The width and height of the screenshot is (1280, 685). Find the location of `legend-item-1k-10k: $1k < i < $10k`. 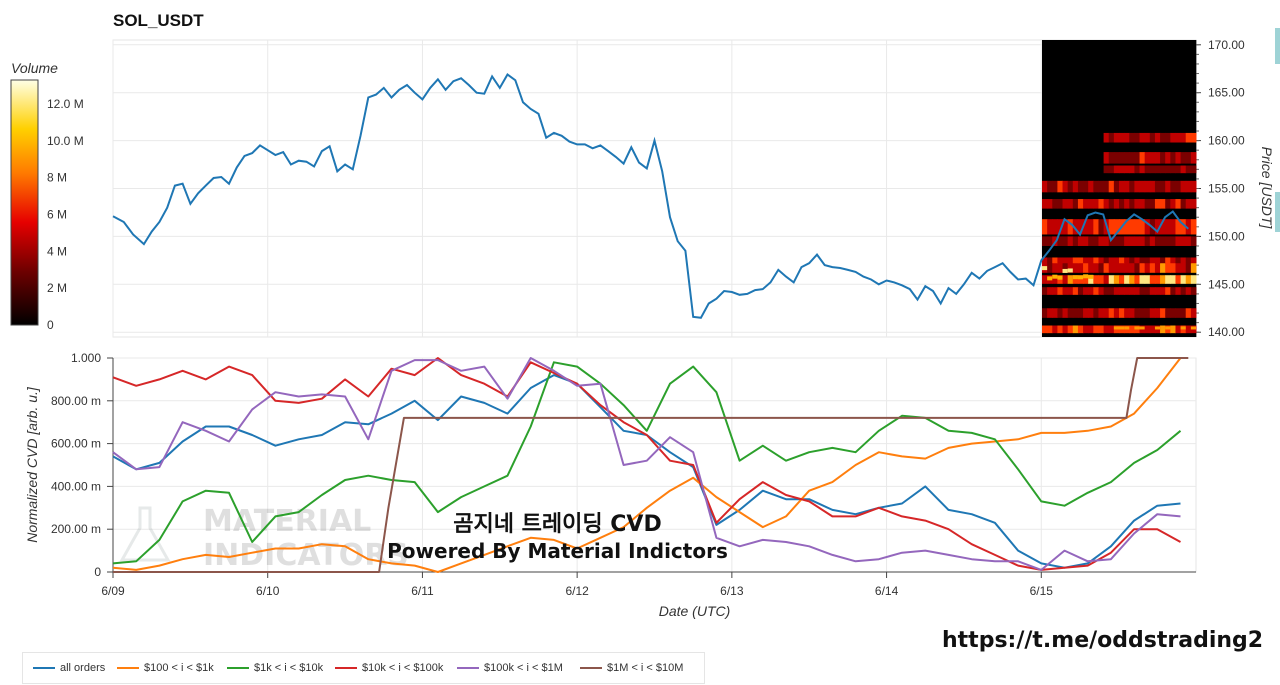

legend-item-1k-10k: $1k < i < $10k is located at coordinates (275, 669).